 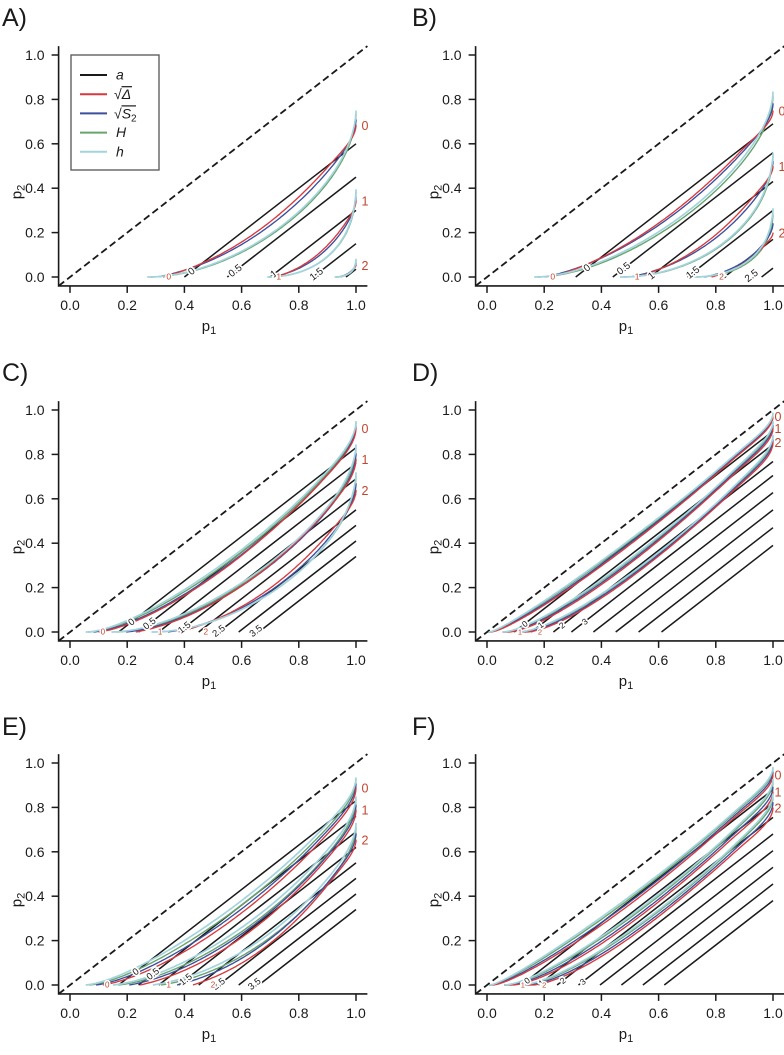 I want to click on svg-text: D), so click(x=425, y=373).